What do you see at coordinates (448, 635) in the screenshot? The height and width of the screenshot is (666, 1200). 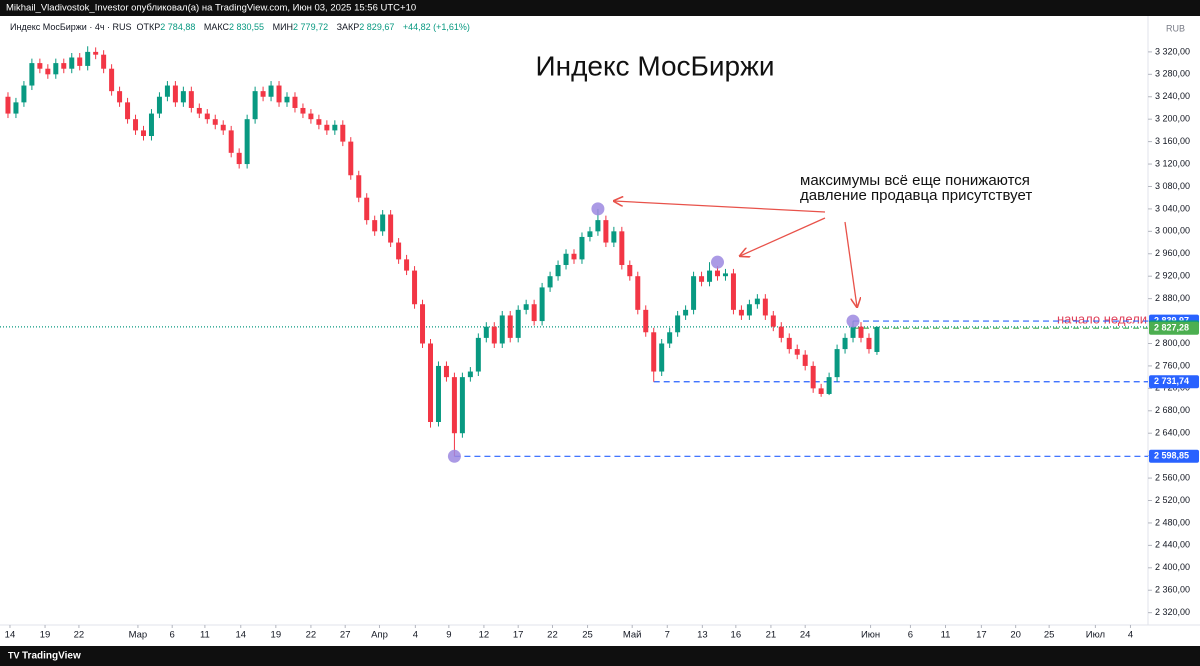 I see `x-tick-label: 9` at bounding box center [448, 635].